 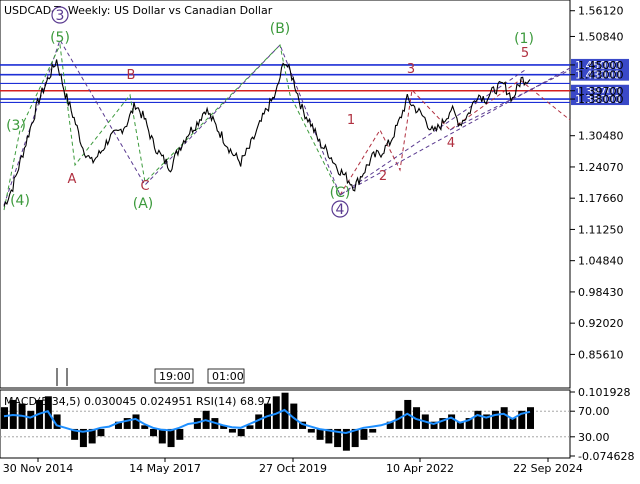 I want to click on y-tick-label: 1.50840, so click(x=601, y=36).